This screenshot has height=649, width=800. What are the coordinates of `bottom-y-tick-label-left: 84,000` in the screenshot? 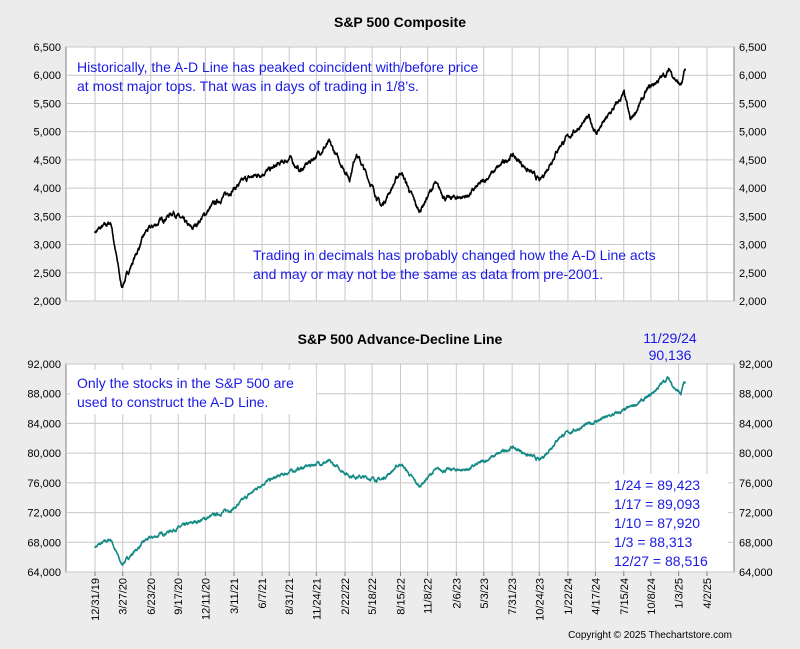 It's located at (44, 424).